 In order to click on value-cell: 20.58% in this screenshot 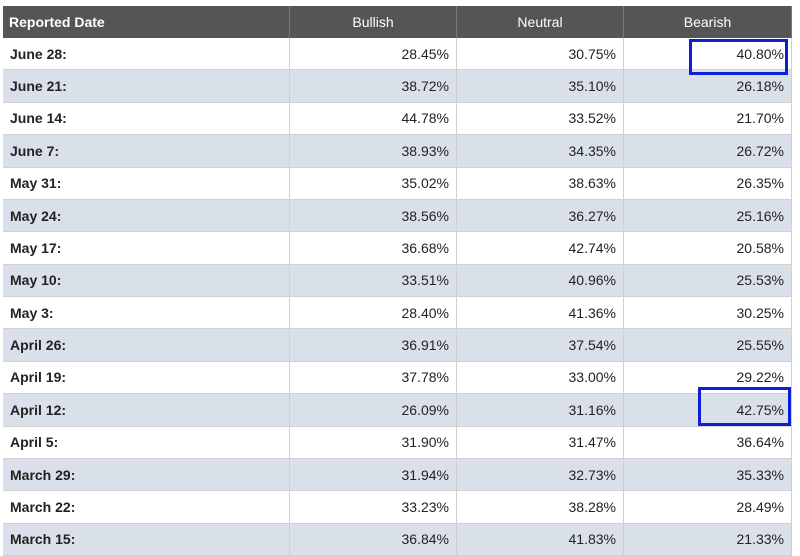, I will do `click(708, 248)`.